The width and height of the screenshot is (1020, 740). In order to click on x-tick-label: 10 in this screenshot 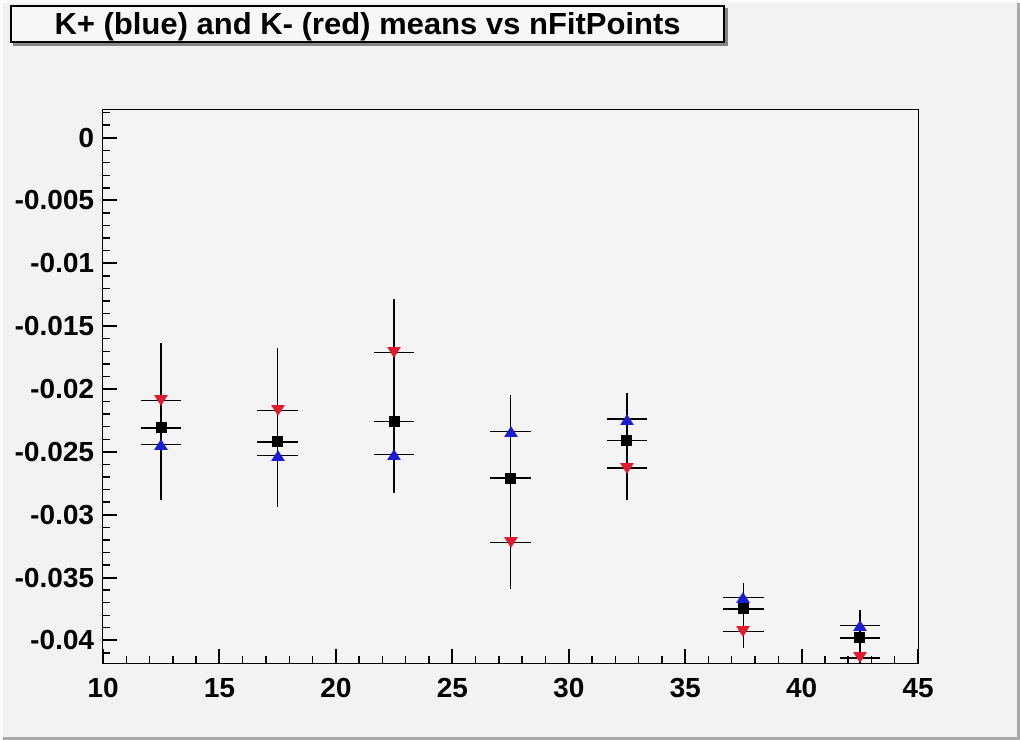, I will do `click(103, 687)`.